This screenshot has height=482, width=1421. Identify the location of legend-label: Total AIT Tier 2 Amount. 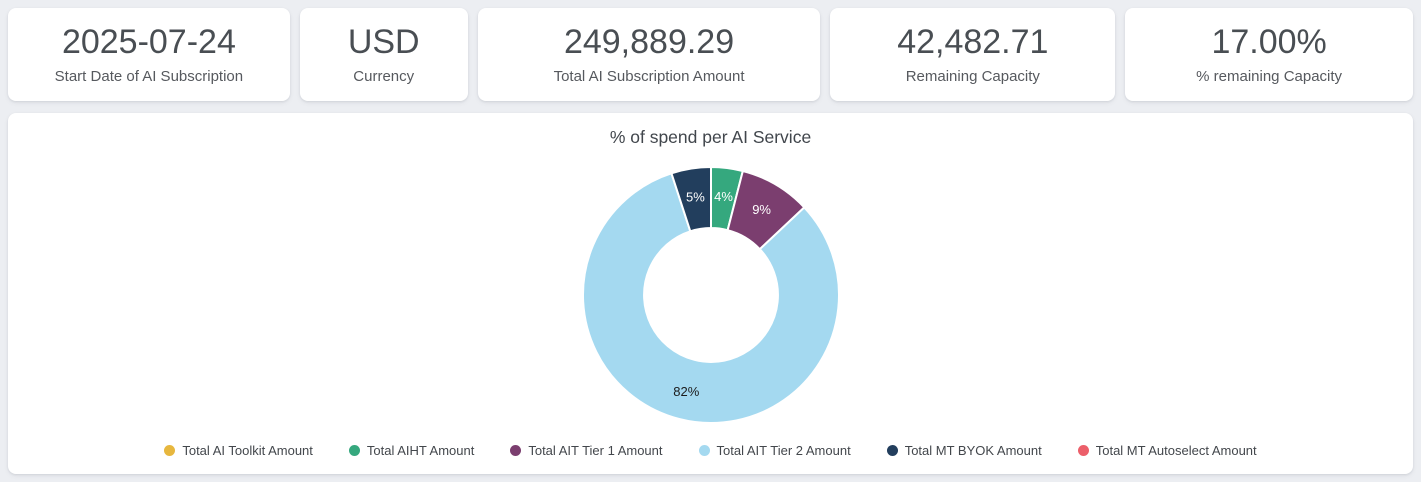
(783, 450).